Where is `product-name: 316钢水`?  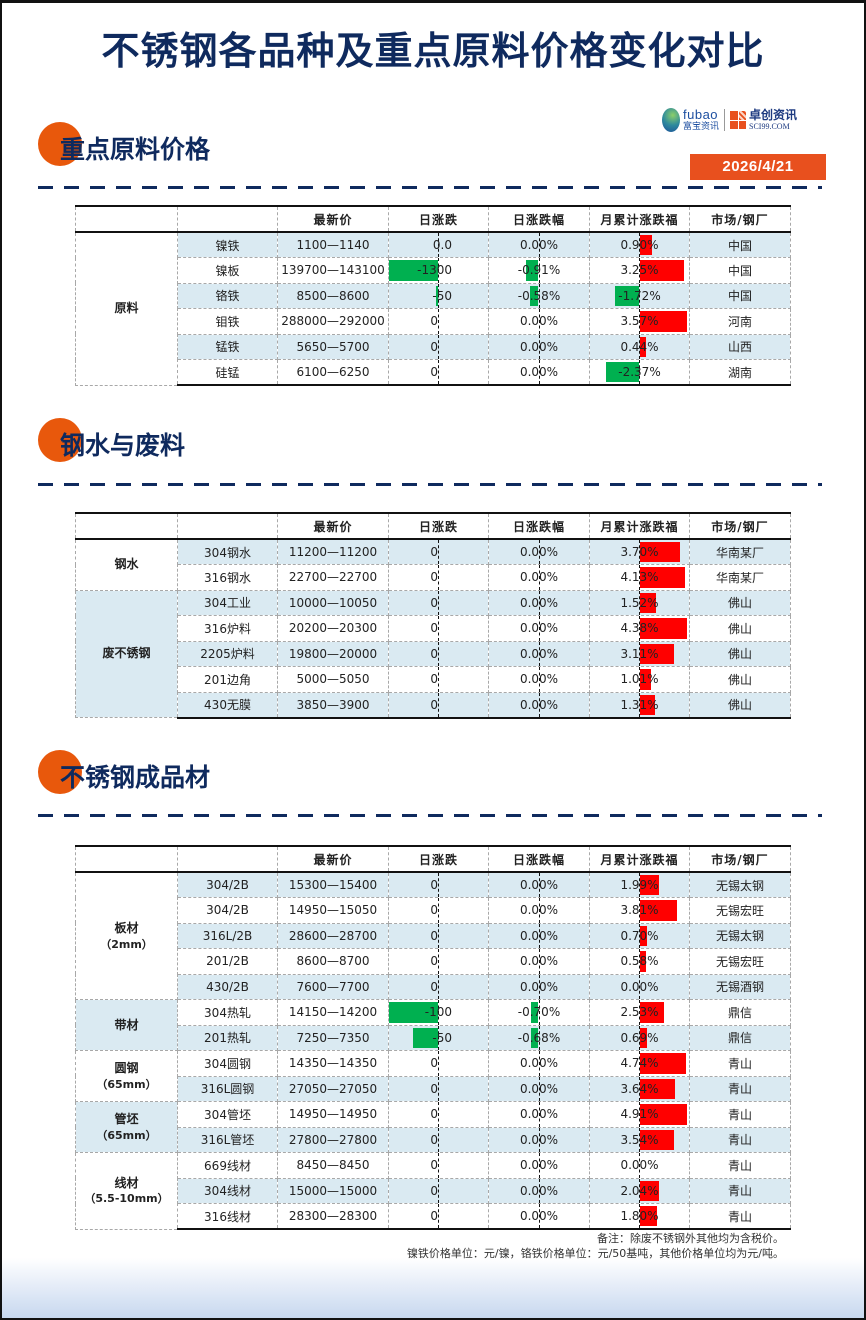
product-name: 316钢水 is located at coordinates (227, 577).